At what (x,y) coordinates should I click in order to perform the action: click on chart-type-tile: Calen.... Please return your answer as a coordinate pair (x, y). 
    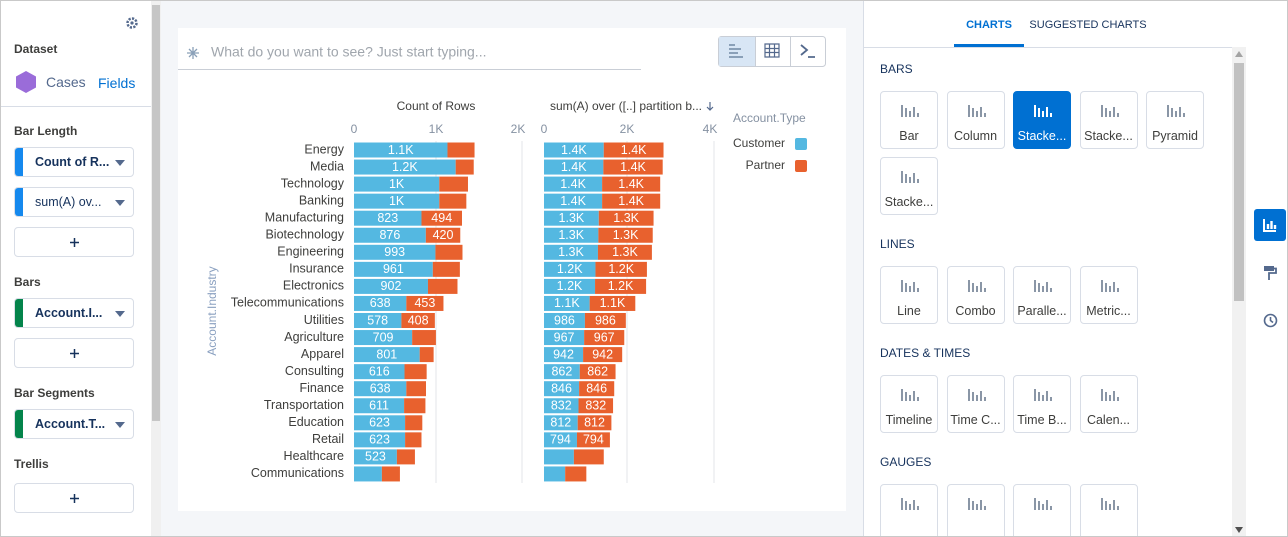
    Looking at the image, I should click on (1108, 404).